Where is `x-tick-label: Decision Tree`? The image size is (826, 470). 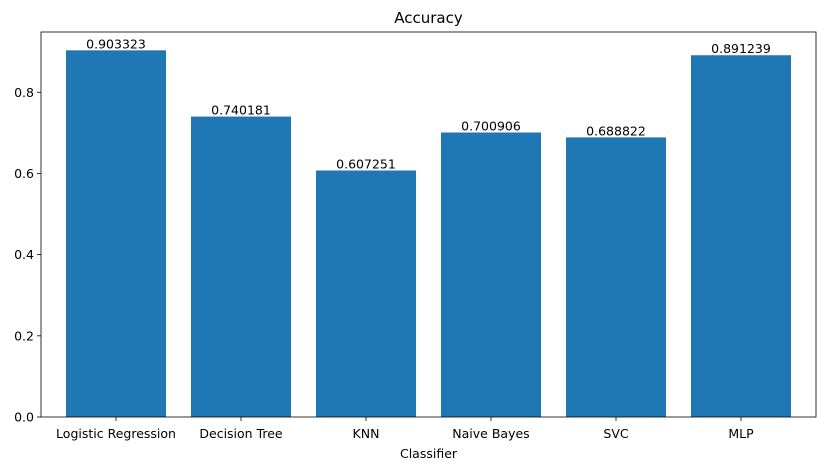
x-tick-label: Decision Tree is located at coordinates (241, 433).